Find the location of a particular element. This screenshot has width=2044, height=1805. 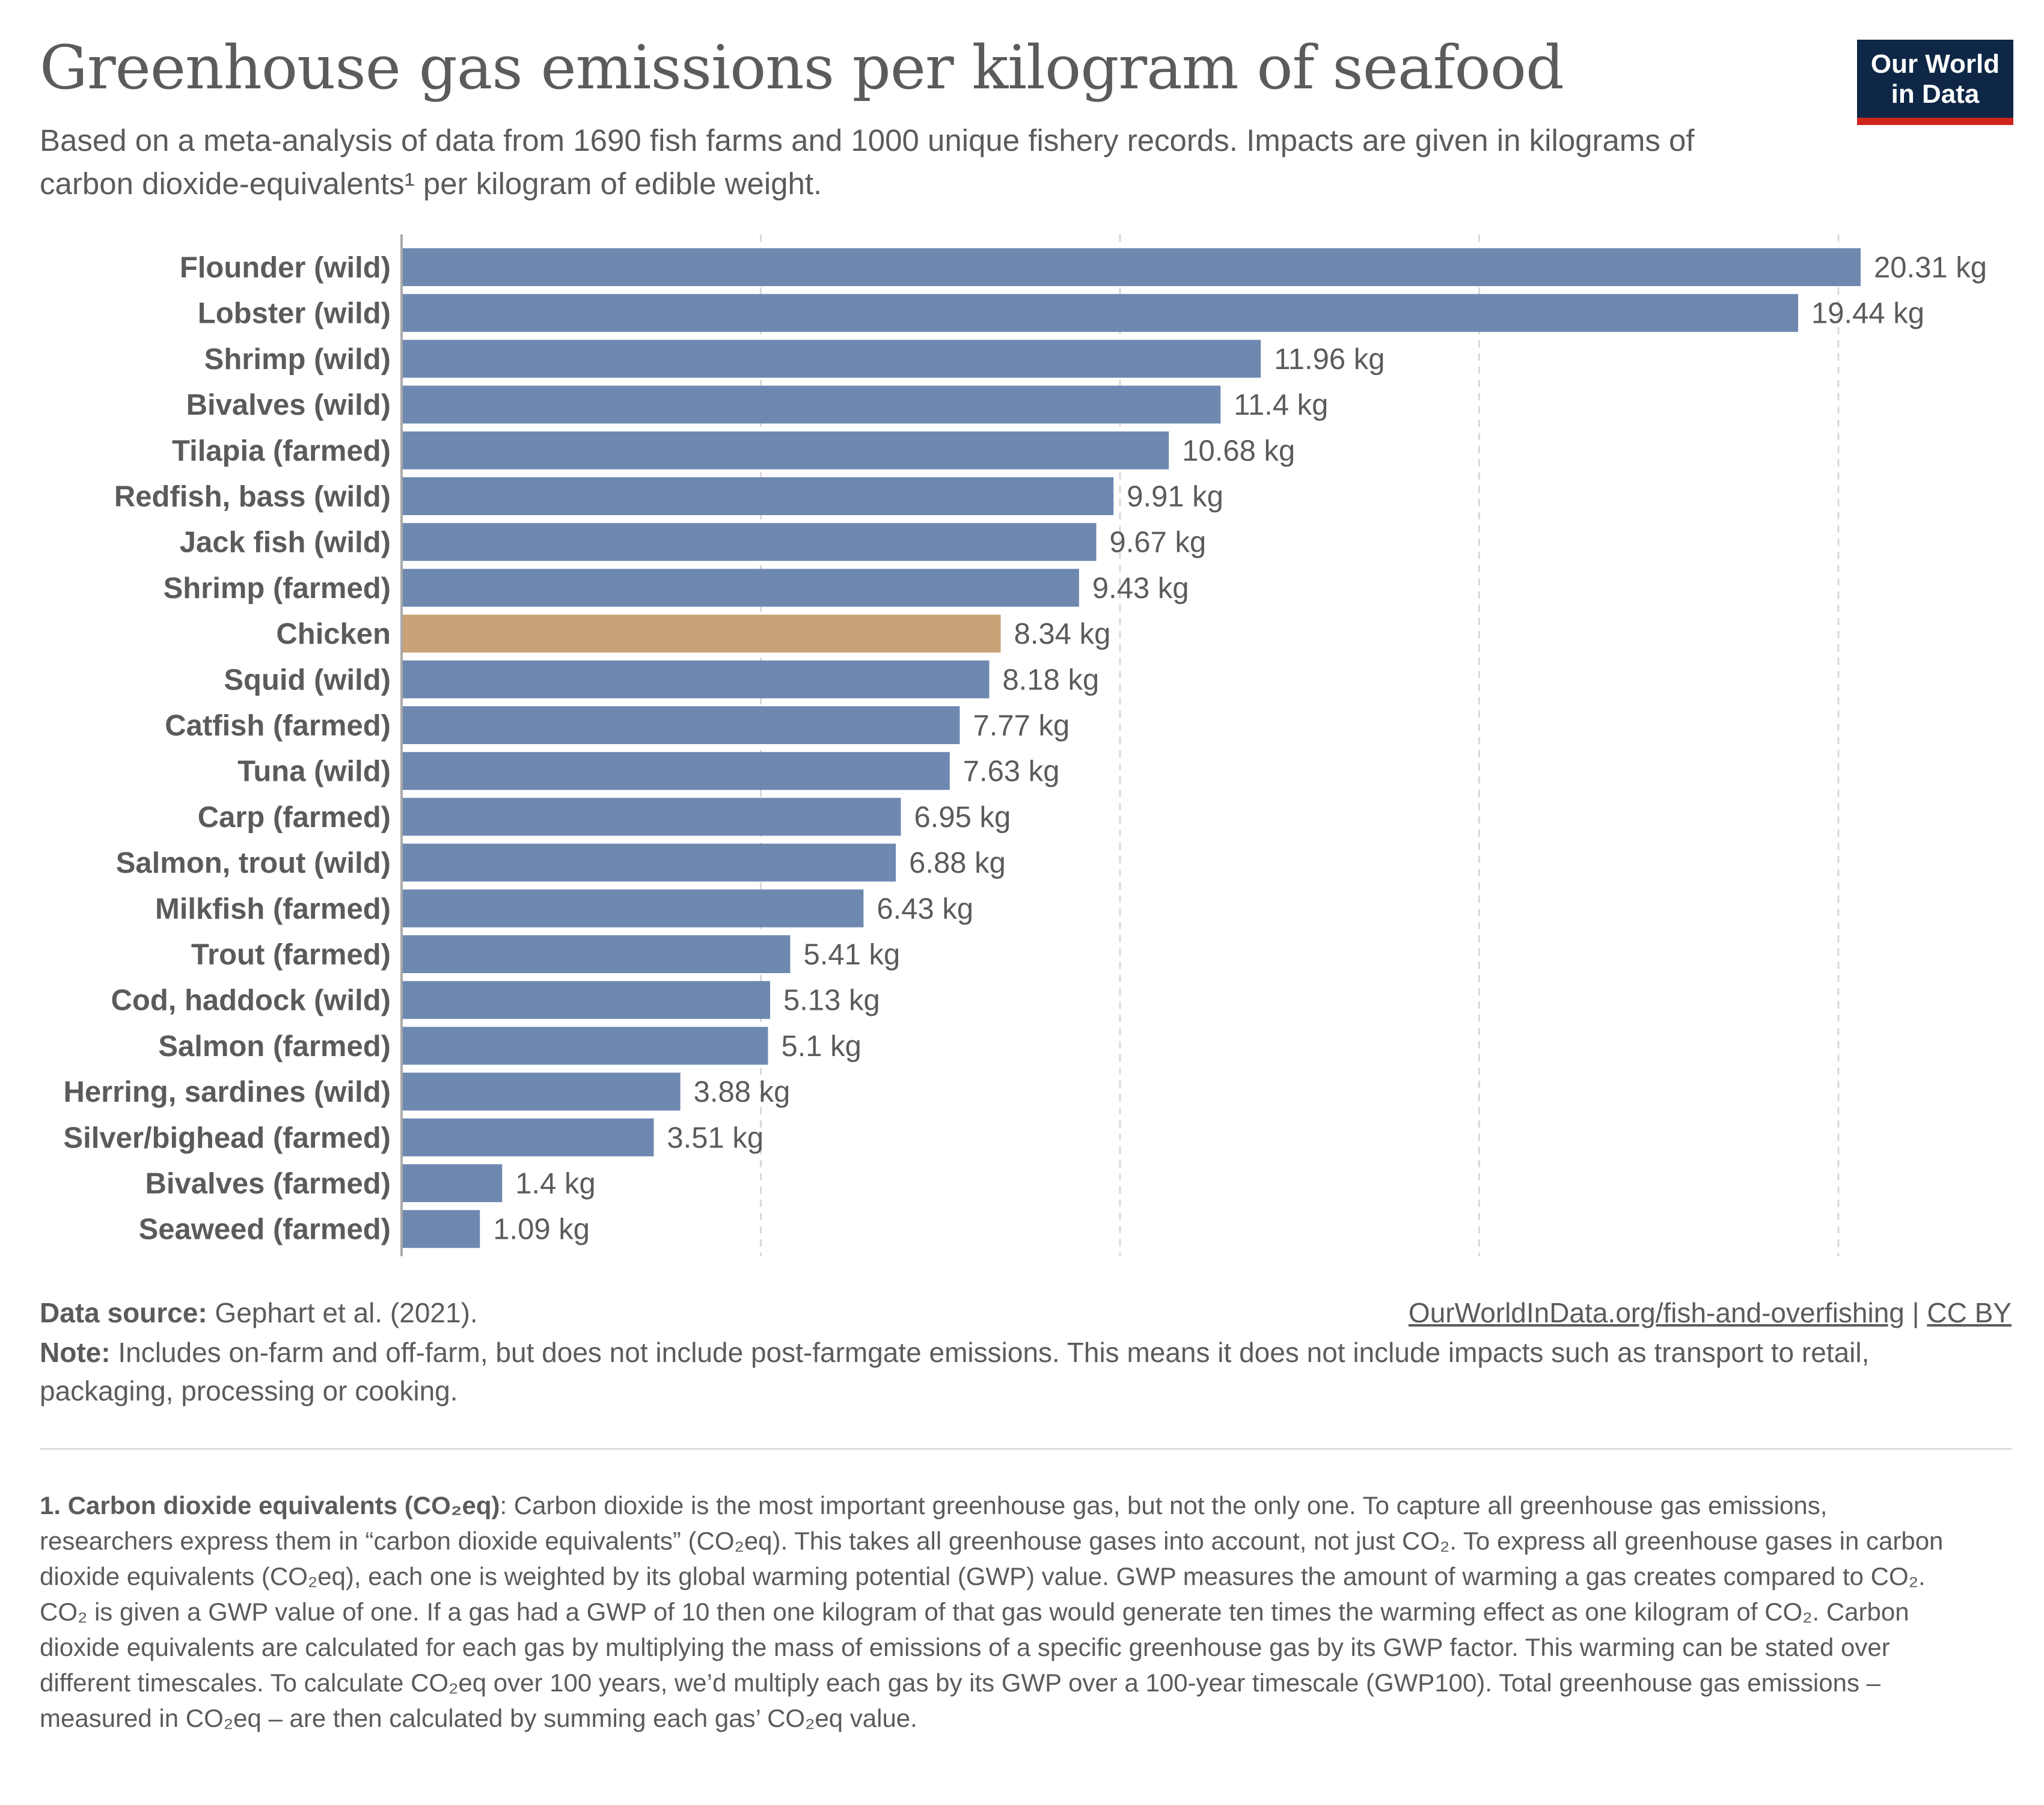

category-label: Silver/bighead (farmed) is located at coordinates (227, 1138).